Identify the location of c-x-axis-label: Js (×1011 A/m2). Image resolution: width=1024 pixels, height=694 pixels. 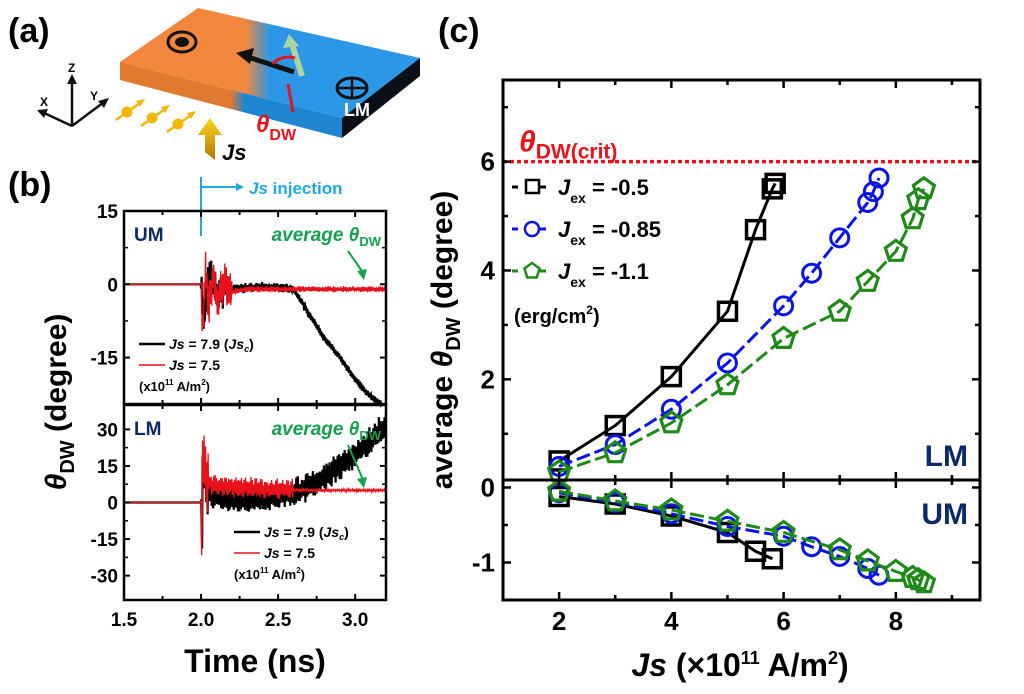
(739, 665).